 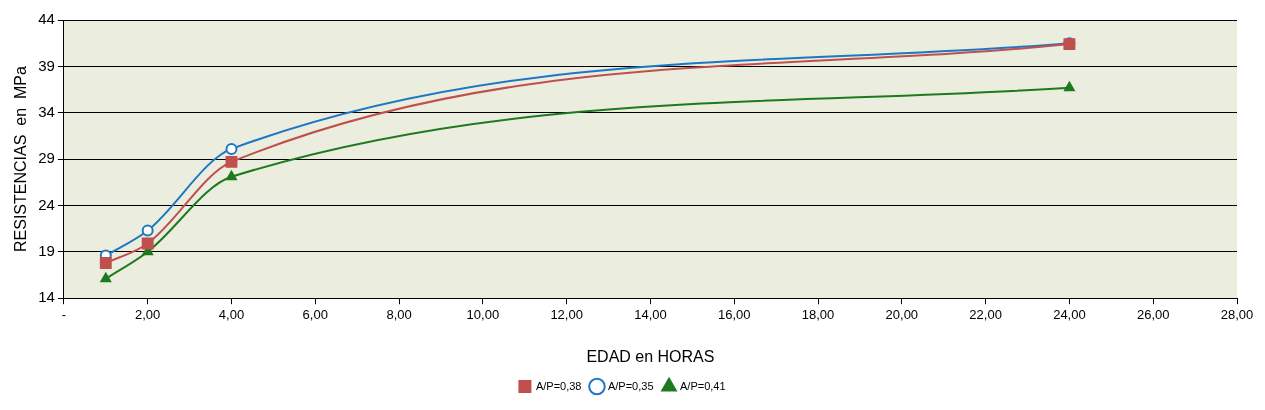 I want to click on y-tick-label: 39, so click(x=46, y=65).